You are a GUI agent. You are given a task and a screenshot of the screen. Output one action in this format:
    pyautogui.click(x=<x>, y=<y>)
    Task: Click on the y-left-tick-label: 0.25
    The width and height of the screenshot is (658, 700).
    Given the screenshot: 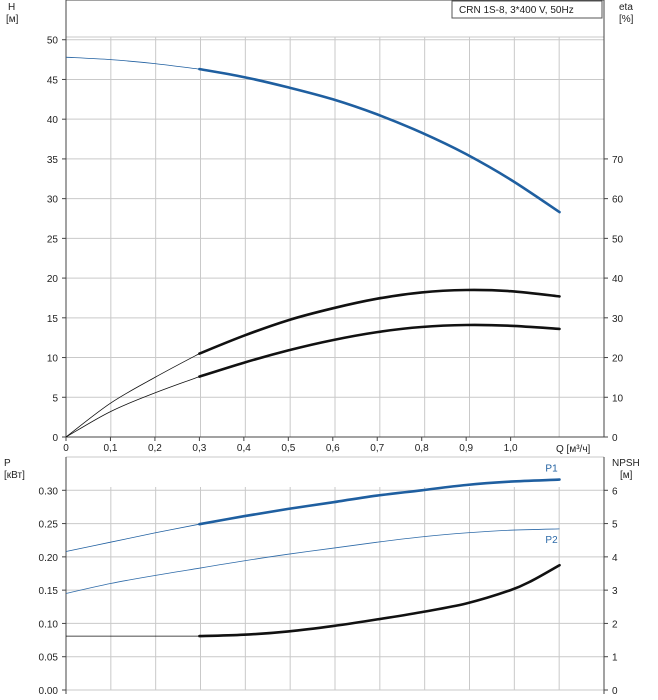 What is the action you would take?
    pyautogui.click(x=49, y=525)
    